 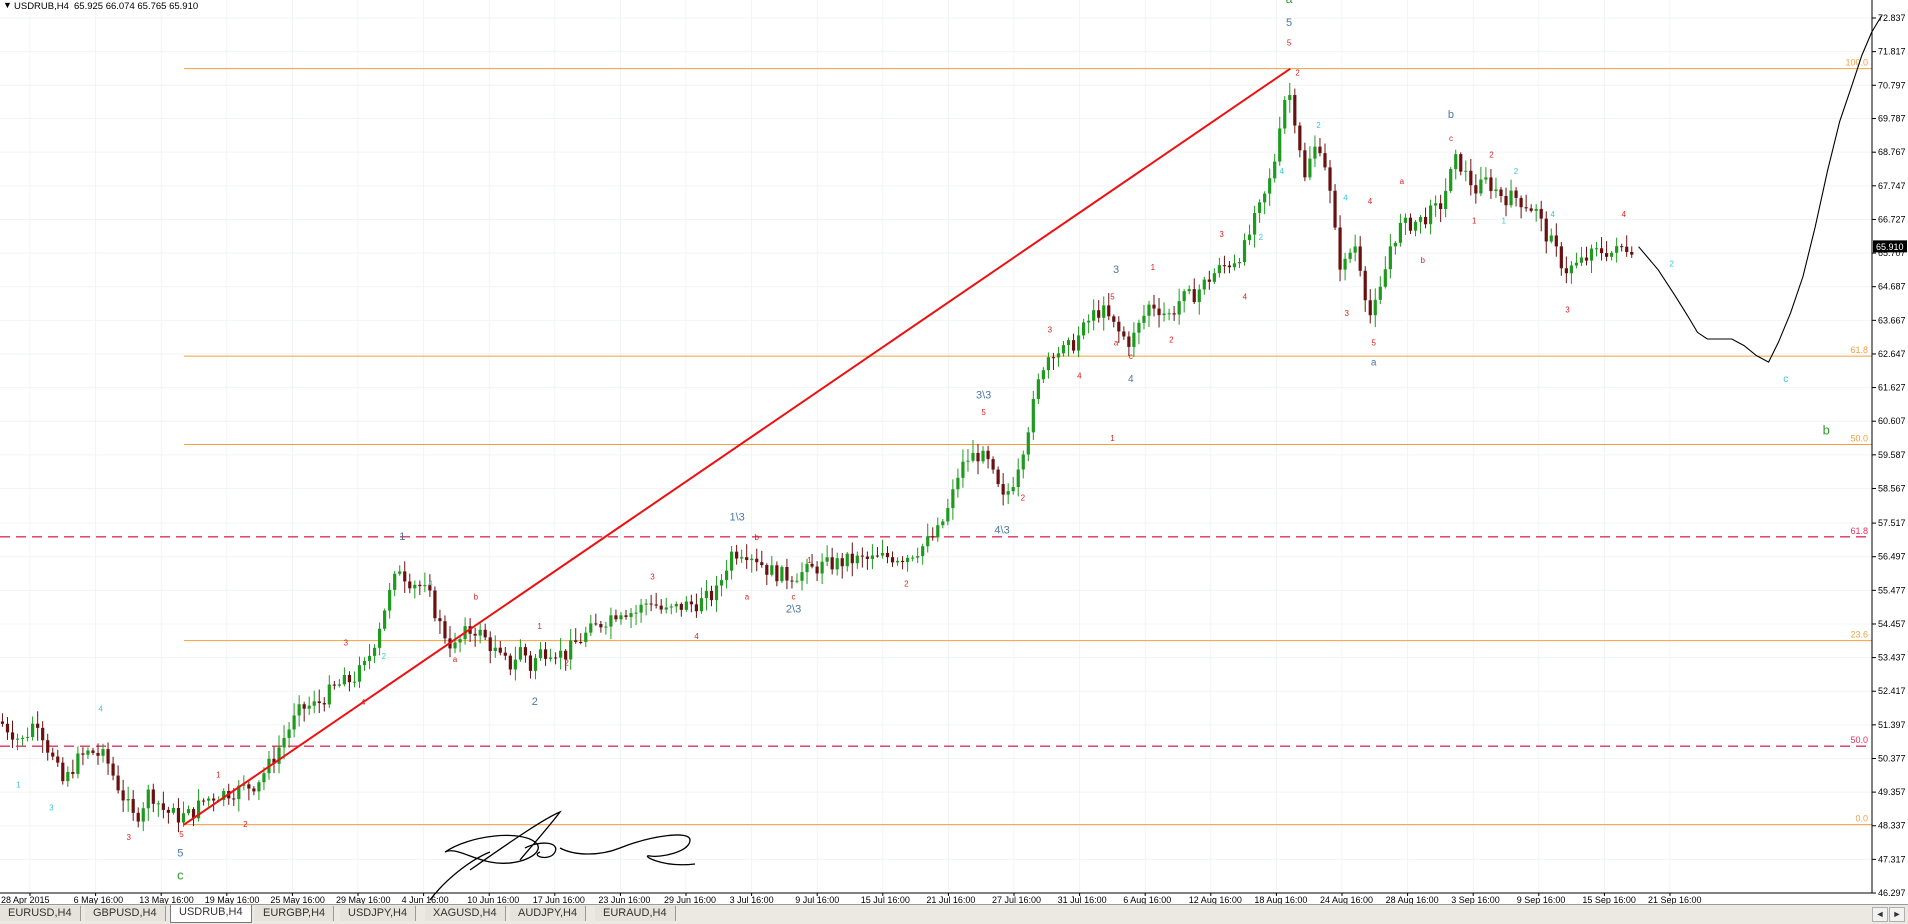 I want to click on tab-eurusd-h4: EURUSD,H4, so click(x=40, y=913).